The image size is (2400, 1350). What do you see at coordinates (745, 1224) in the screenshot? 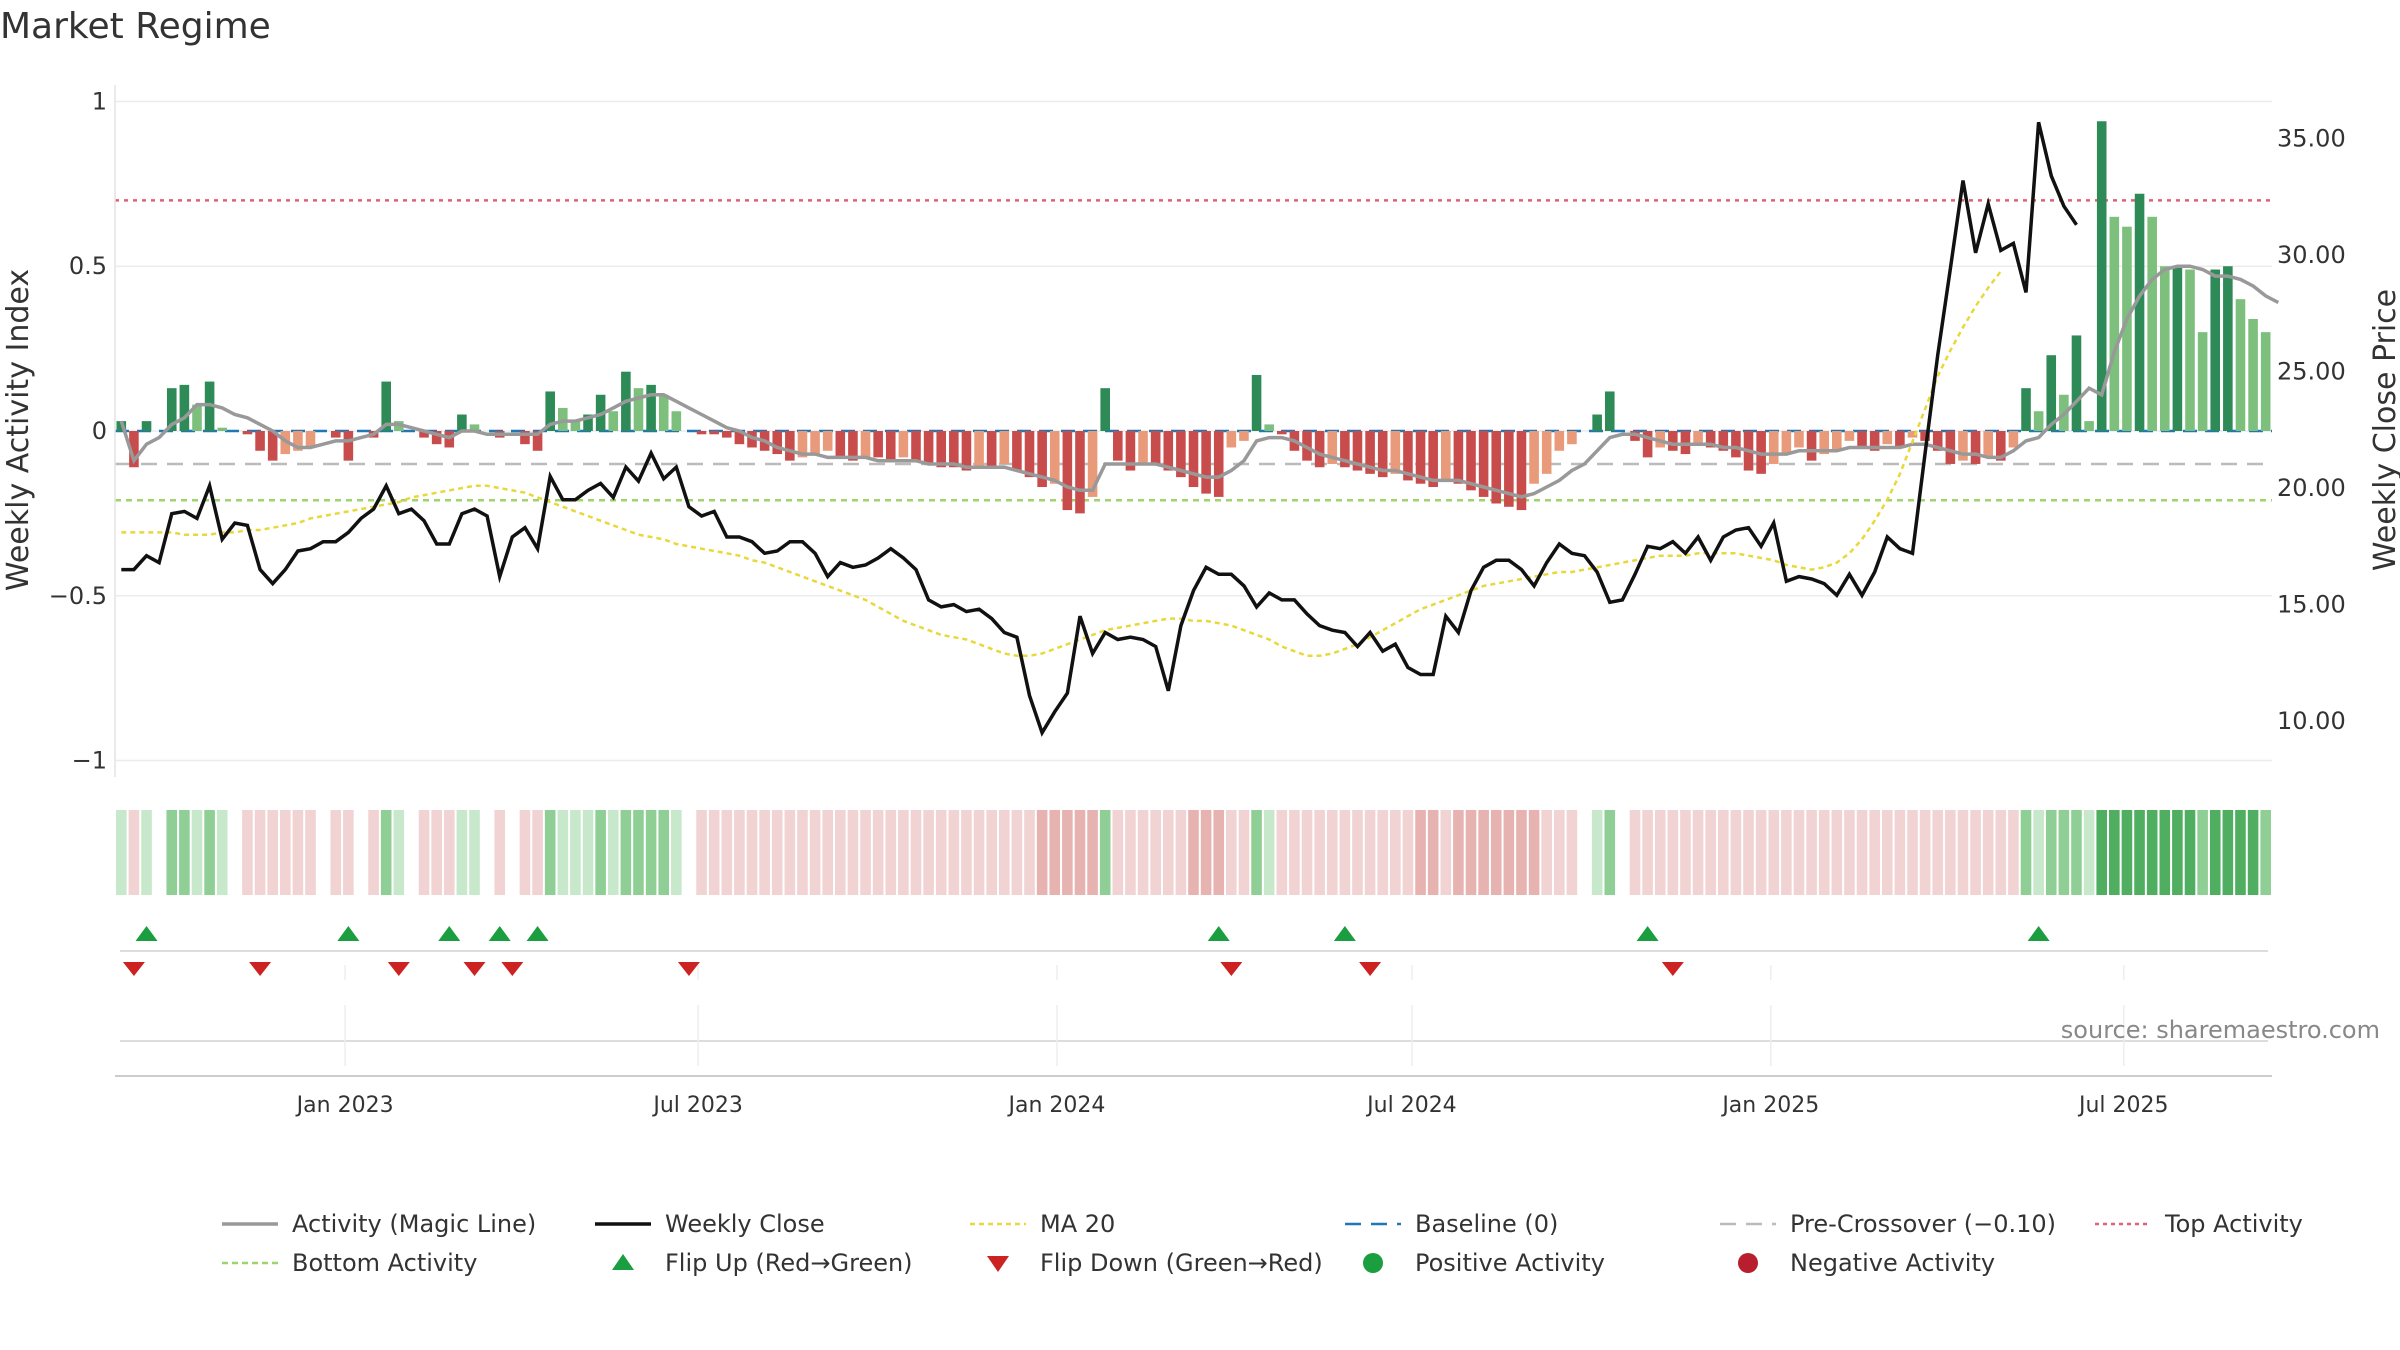
I see `legend-label: Weekly Close` at bounding box center [745, 1224].